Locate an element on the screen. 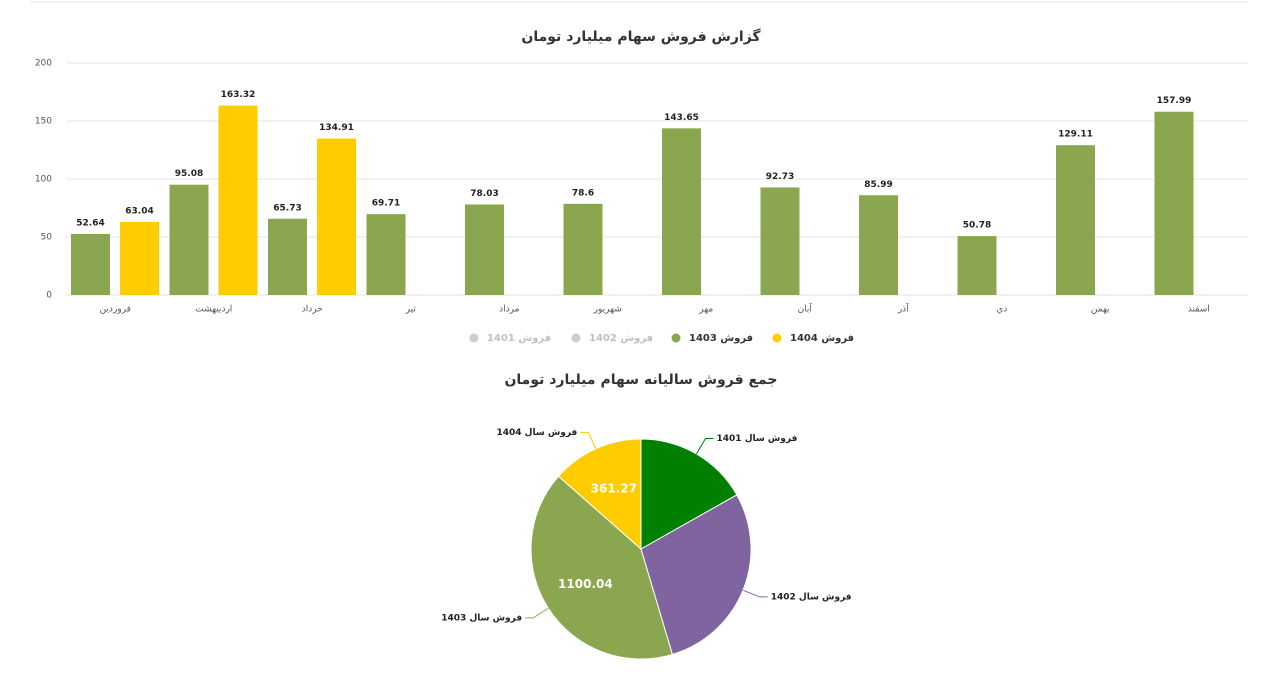 This screenshot has height=694, width=1280. x-tick-label: اسفند is located at coordinates (1199, 310).